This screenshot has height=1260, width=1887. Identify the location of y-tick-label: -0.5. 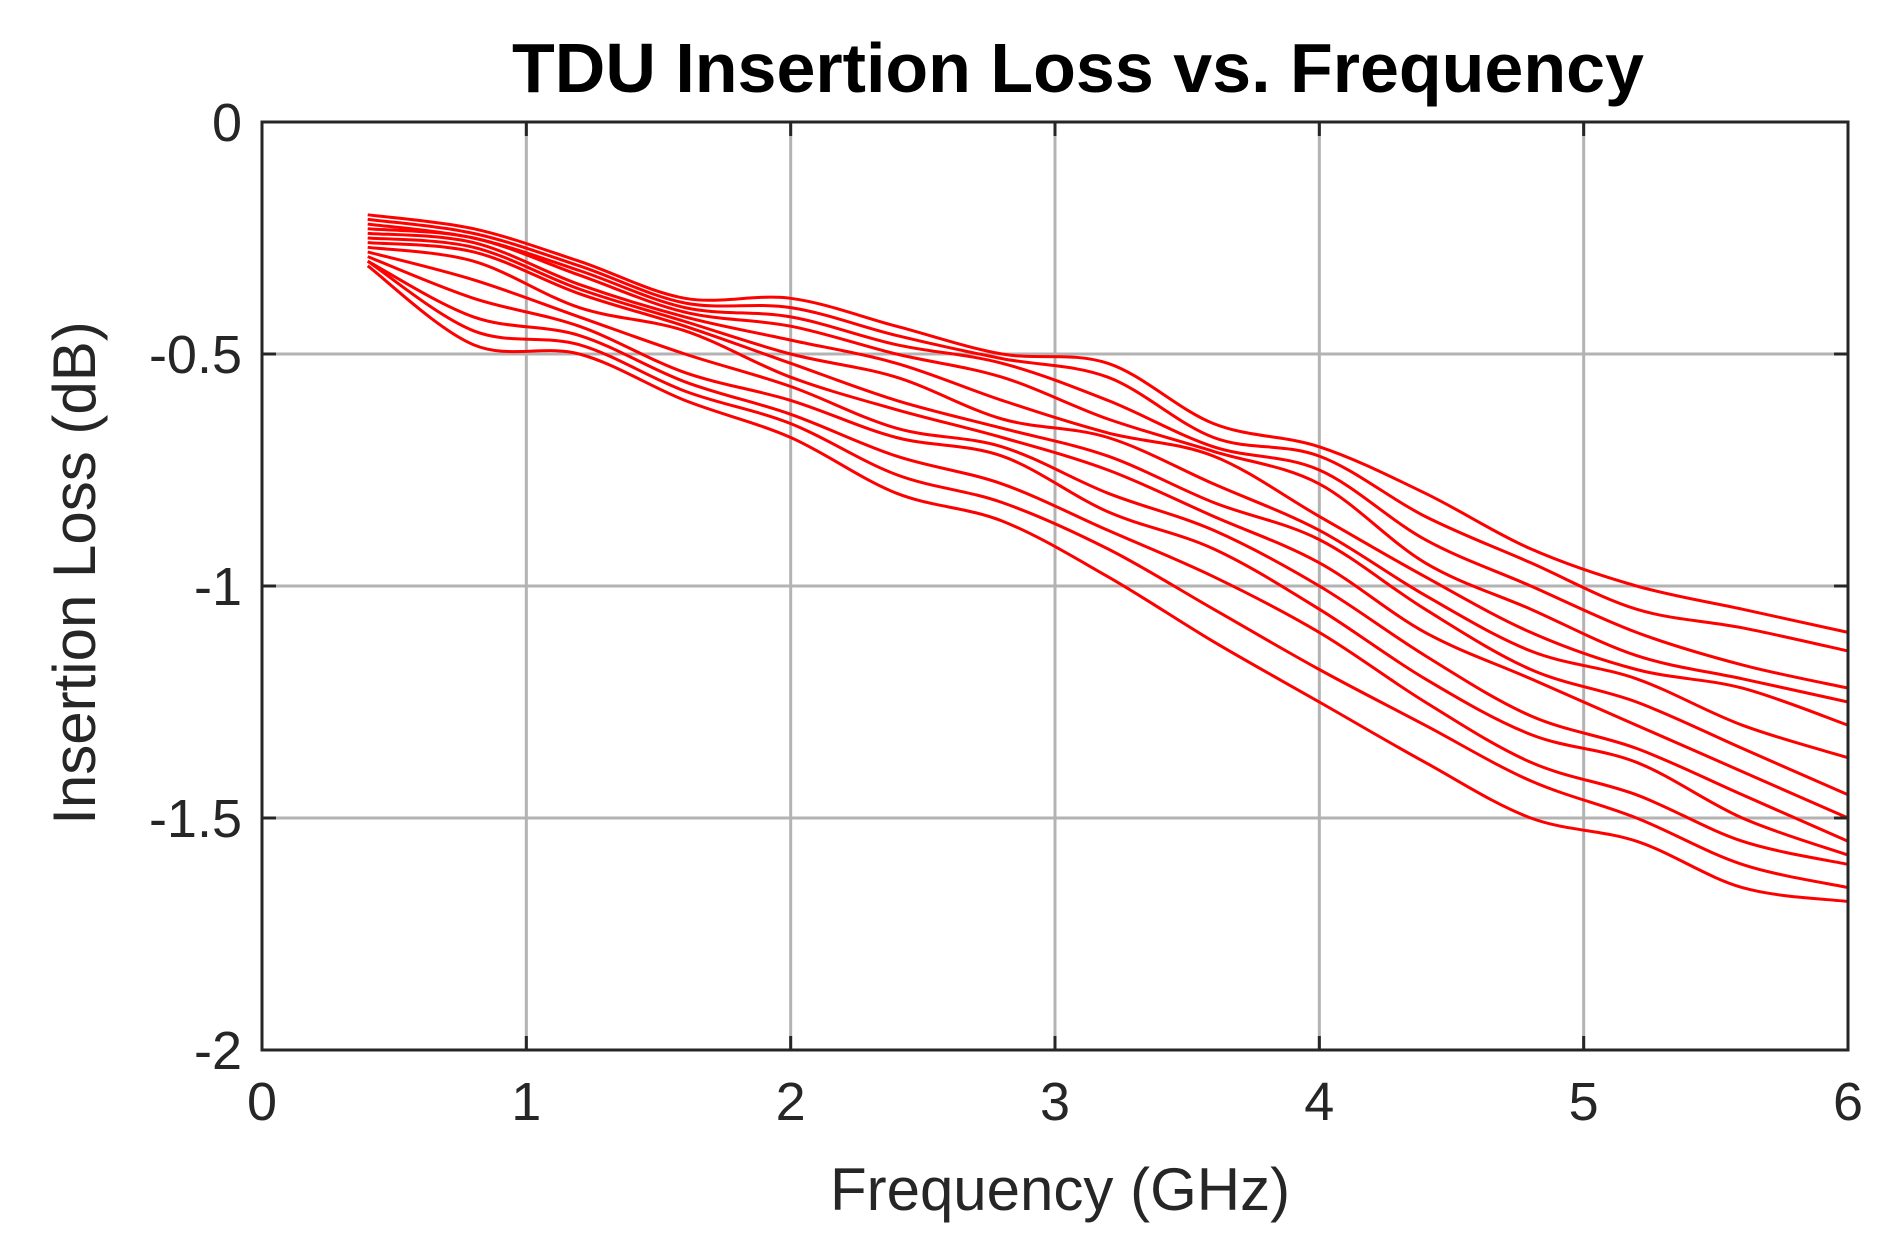
(195, 355).